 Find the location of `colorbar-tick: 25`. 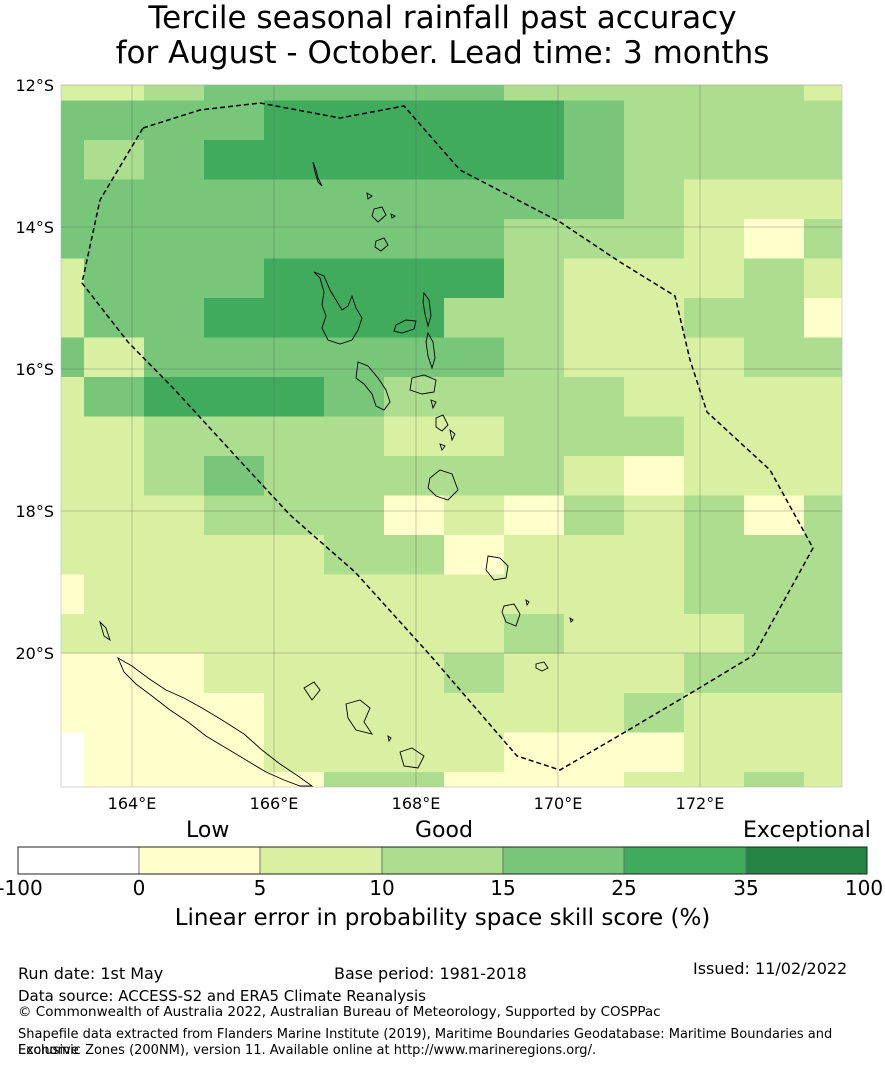

colorbar-tick: 25 is located at coordinates (624, 888).